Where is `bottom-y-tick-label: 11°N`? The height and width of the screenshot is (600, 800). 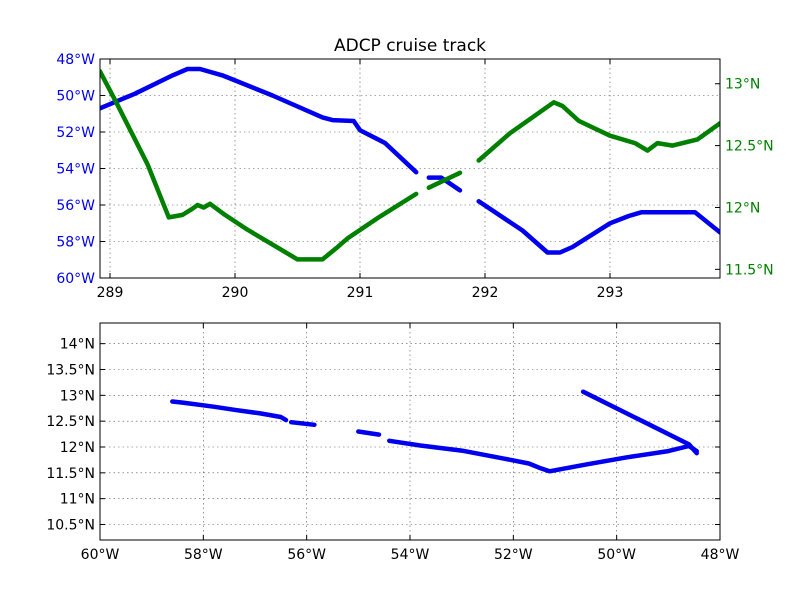
bottom-y-tick-label: 11°N is located at coordinates (77, 500).